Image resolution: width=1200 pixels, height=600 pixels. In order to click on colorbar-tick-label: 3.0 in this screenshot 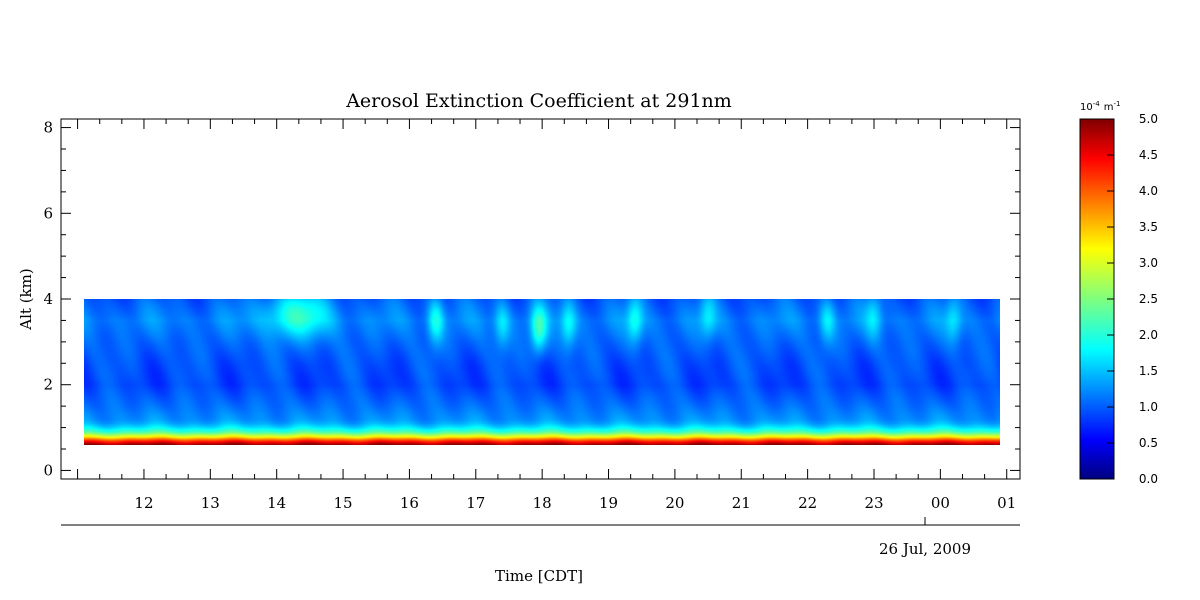, I will do `click(1148, 263)`.